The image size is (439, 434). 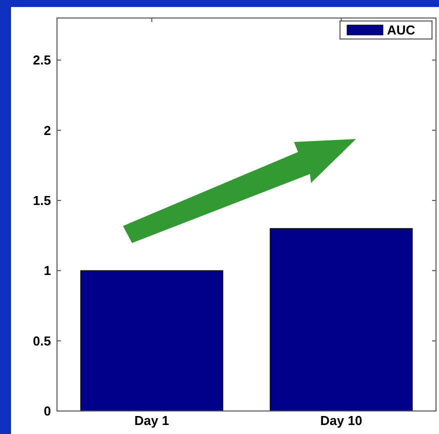 What do you see at coordinates (152, 420) in the screenshot?
I see `x-tick-label: Day 1` at bounding box center [152, 420].